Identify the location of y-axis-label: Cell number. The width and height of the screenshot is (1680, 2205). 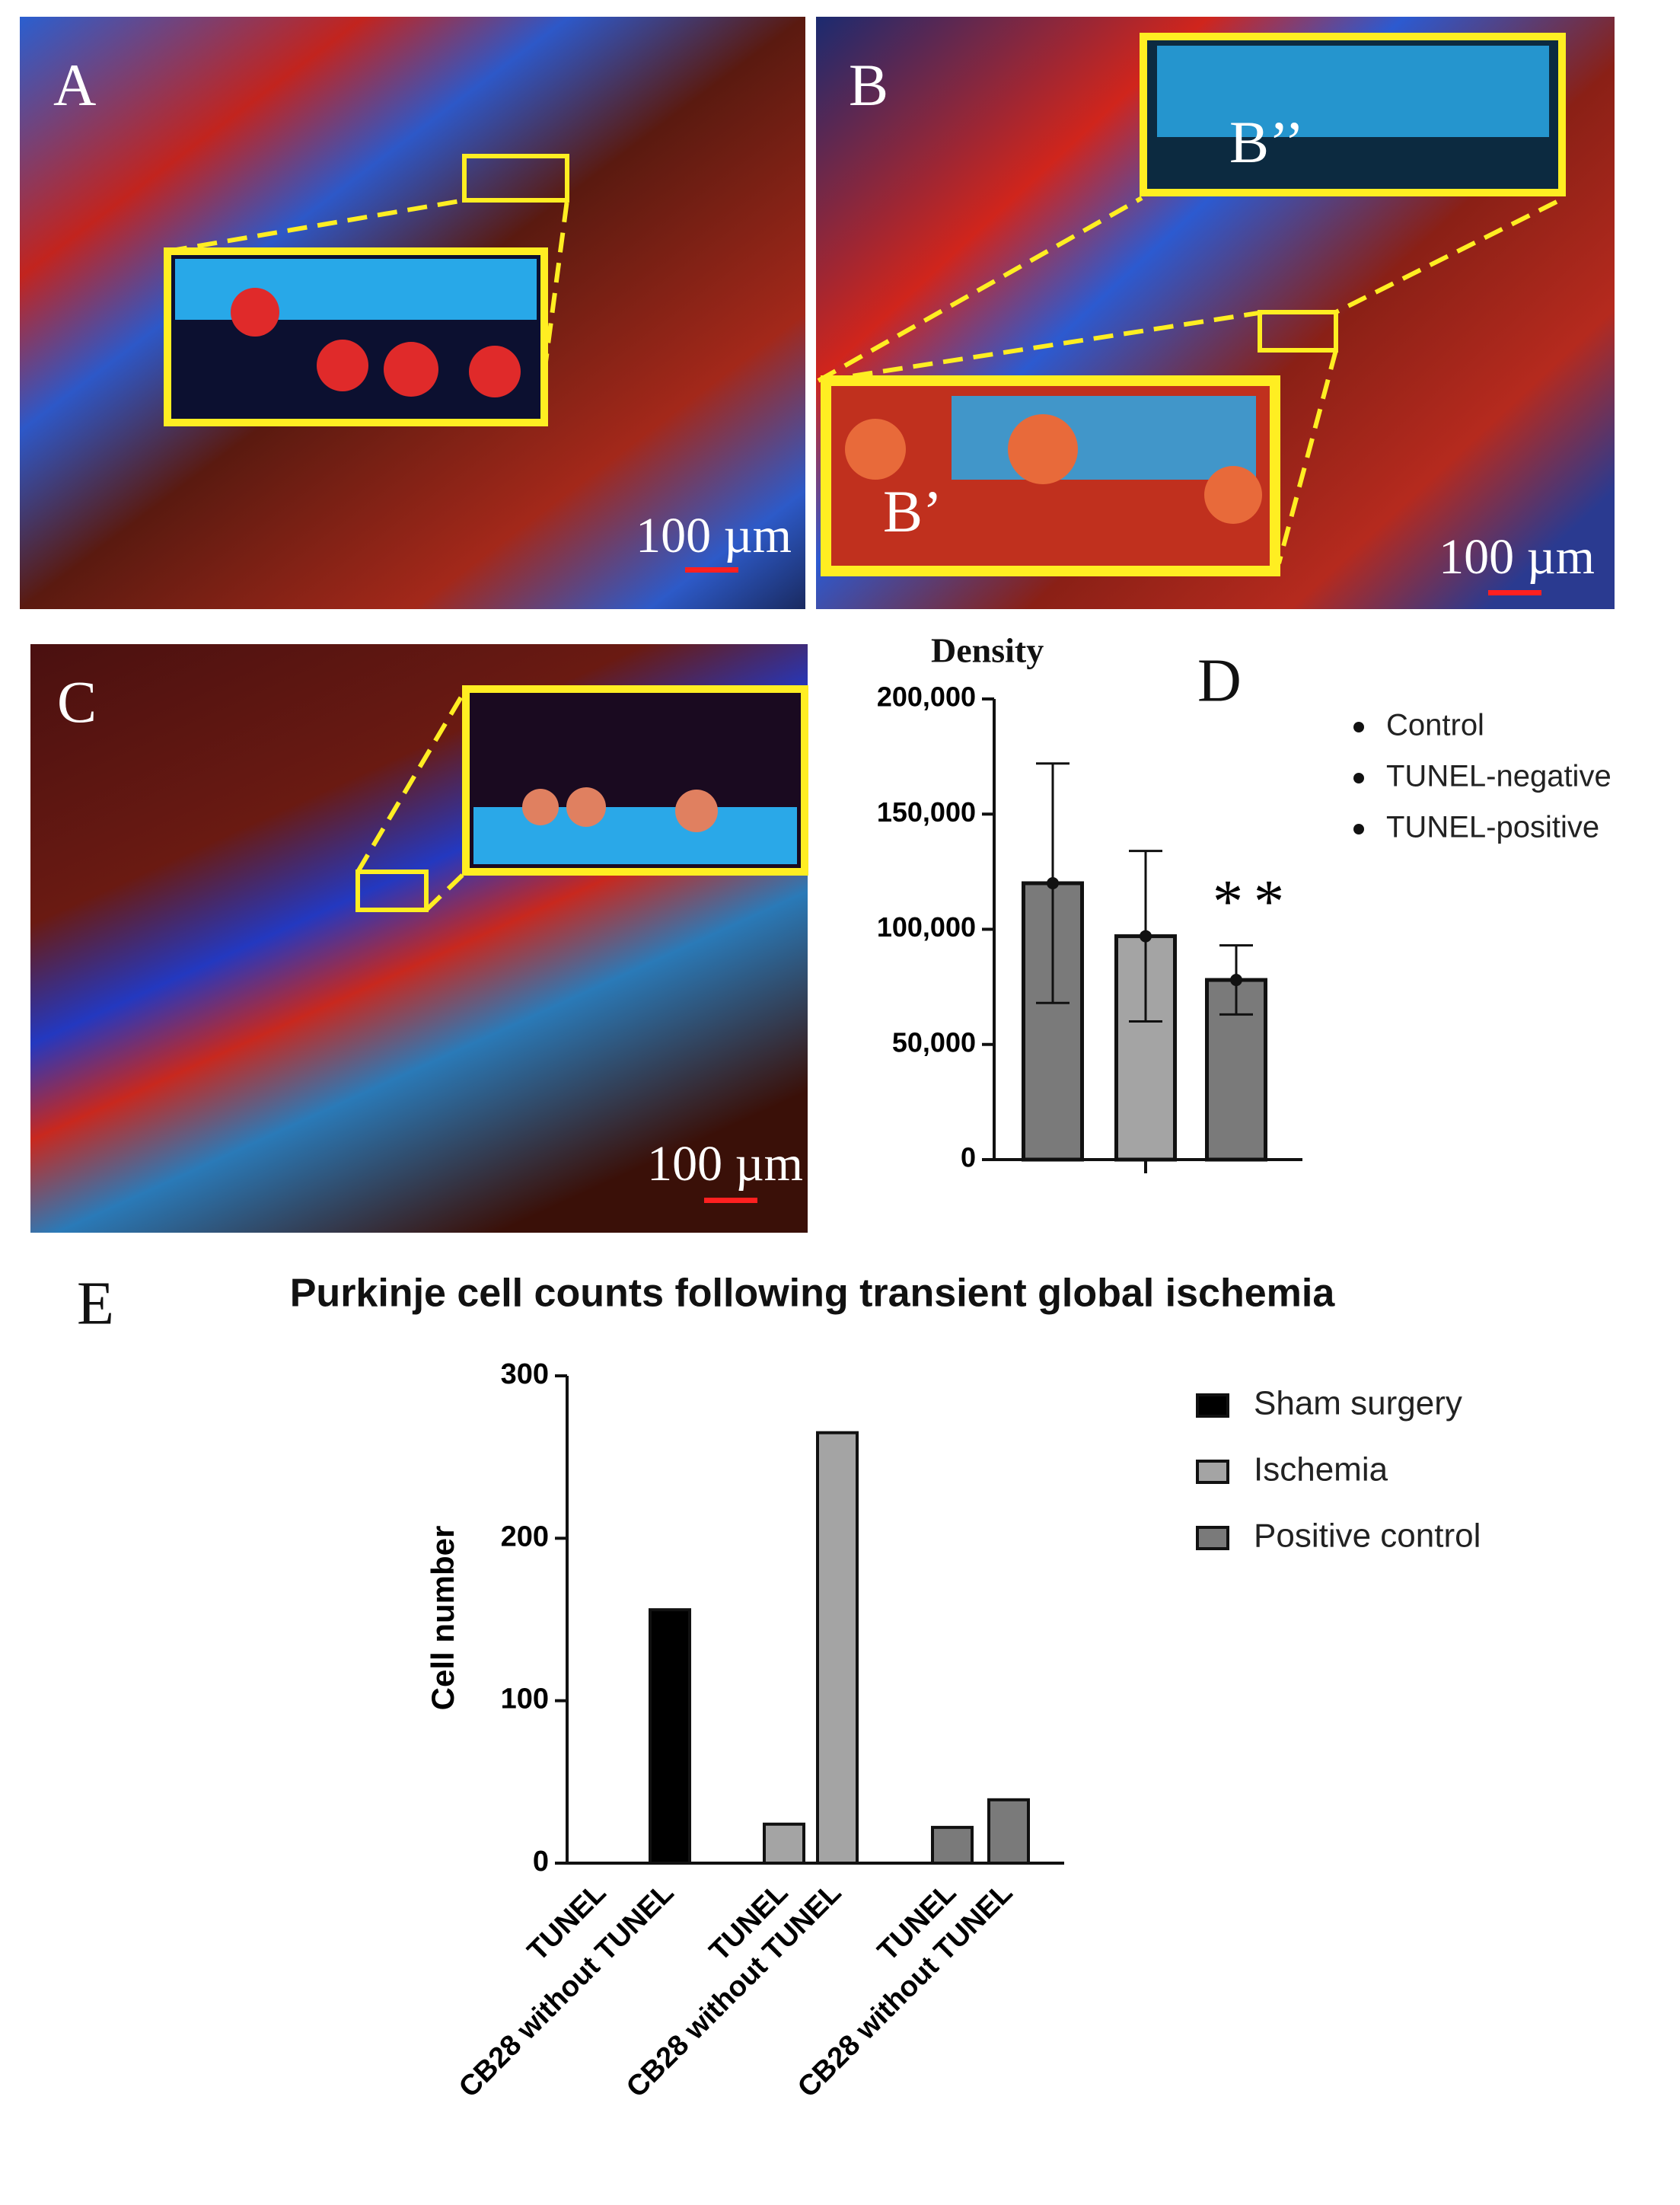
(443, 1618).